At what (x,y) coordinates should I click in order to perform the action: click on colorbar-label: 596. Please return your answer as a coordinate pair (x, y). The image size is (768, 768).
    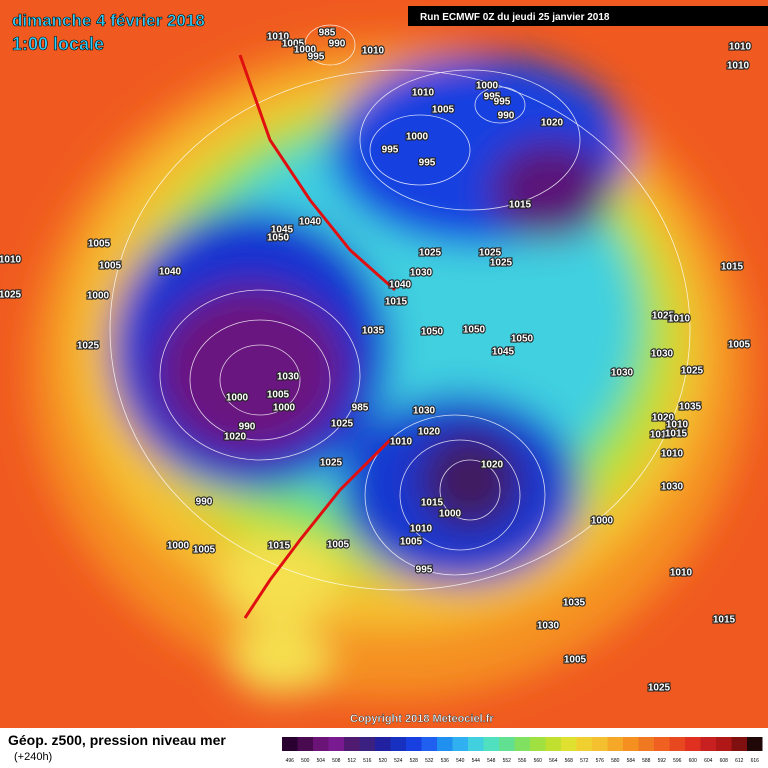
    Looking at the image, I should click on (677, 761).